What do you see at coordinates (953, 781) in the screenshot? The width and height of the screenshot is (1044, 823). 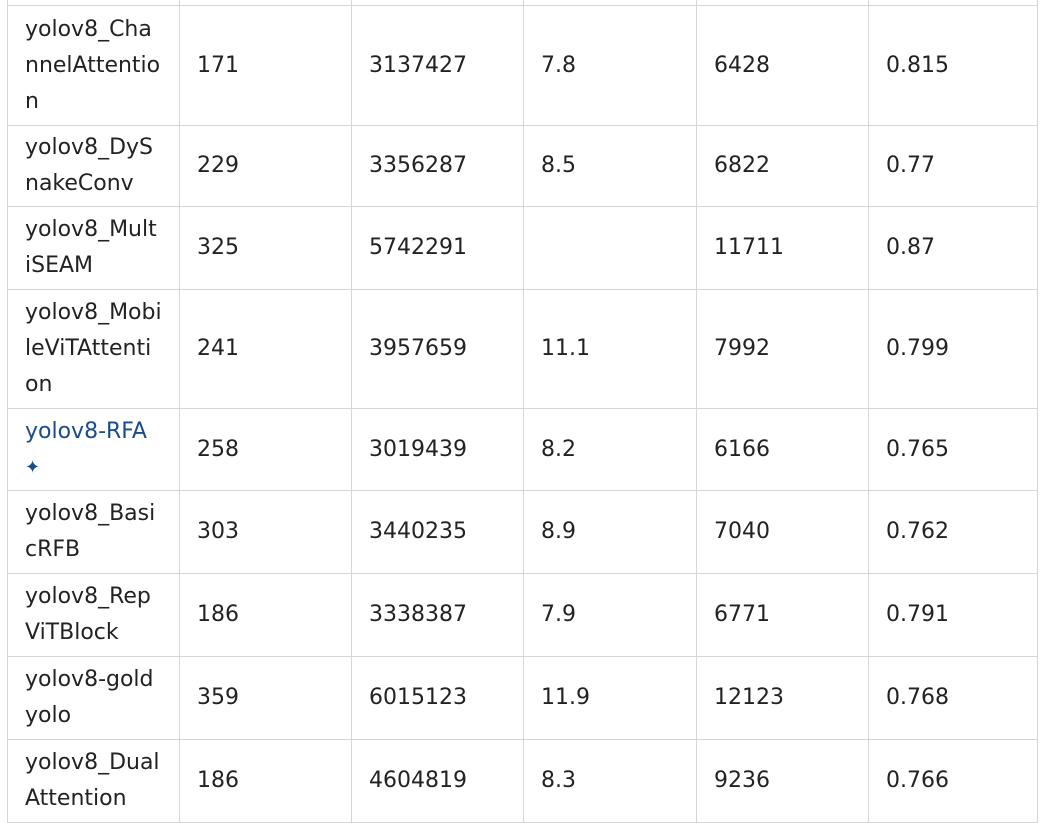 I see `table-cell: 0.766` at bounding box center [953, 781].